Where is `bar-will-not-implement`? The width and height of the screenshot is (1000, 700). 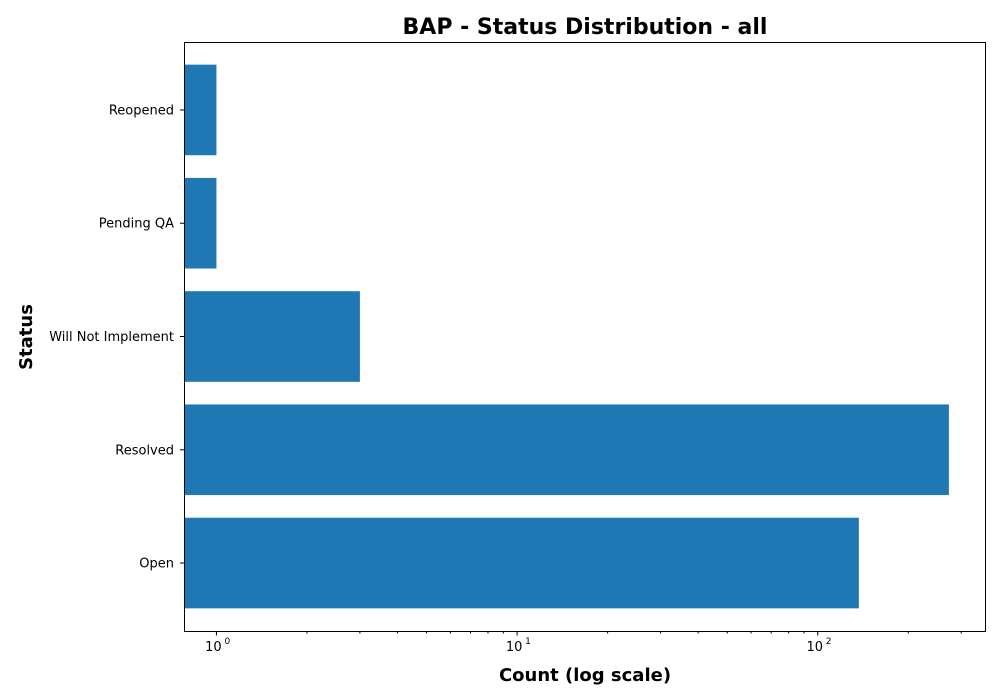
bar-will-not-implement is located at coordinates (272, 336).